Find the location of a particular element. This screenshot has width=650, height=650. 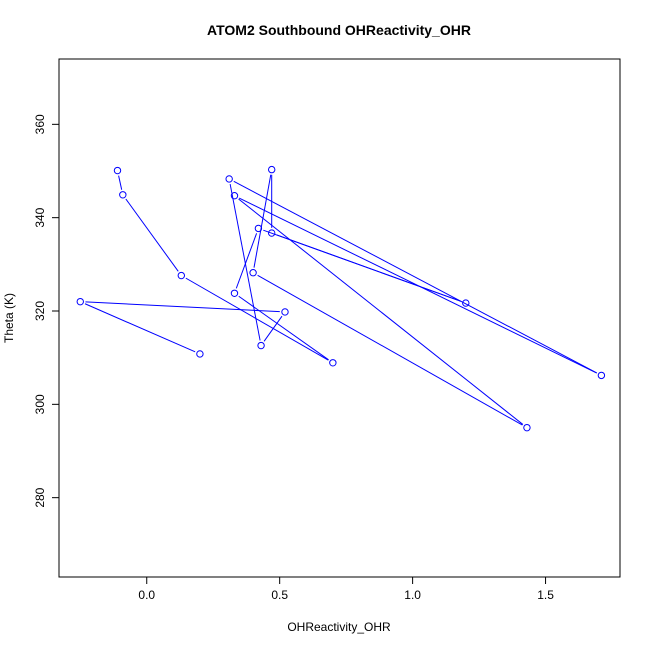

x-tick-label: 0.0 is located at coordinates (146, 595).